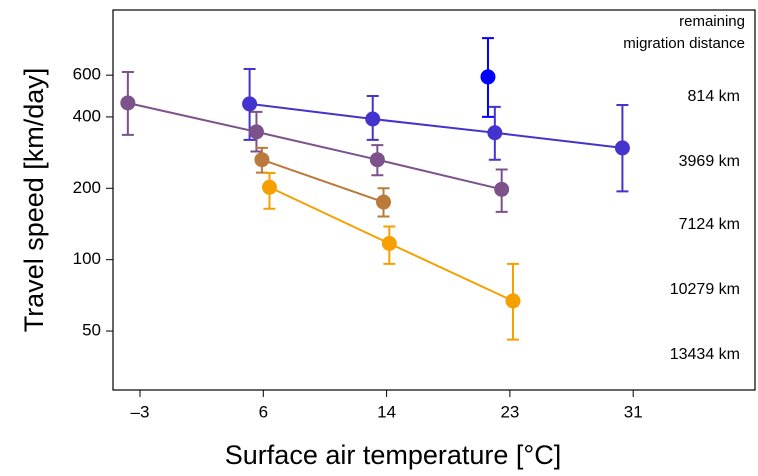  What do you see at coordinates (87, 258) in the screenshot?
I see `y-tick-label: 100` at bounding box center [87, 258].